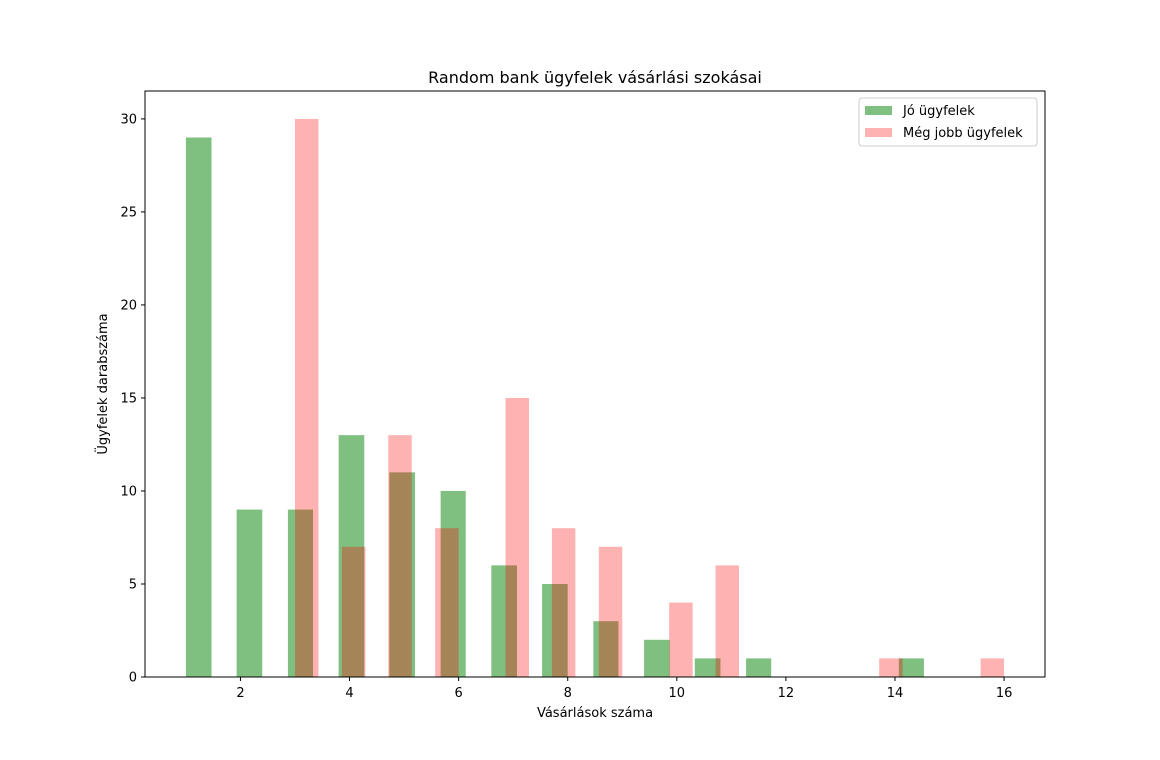 Image resolution: width=1160 pixels, height=760 pixels. I want to click on x-tick-label: 2, so click(240, 693).